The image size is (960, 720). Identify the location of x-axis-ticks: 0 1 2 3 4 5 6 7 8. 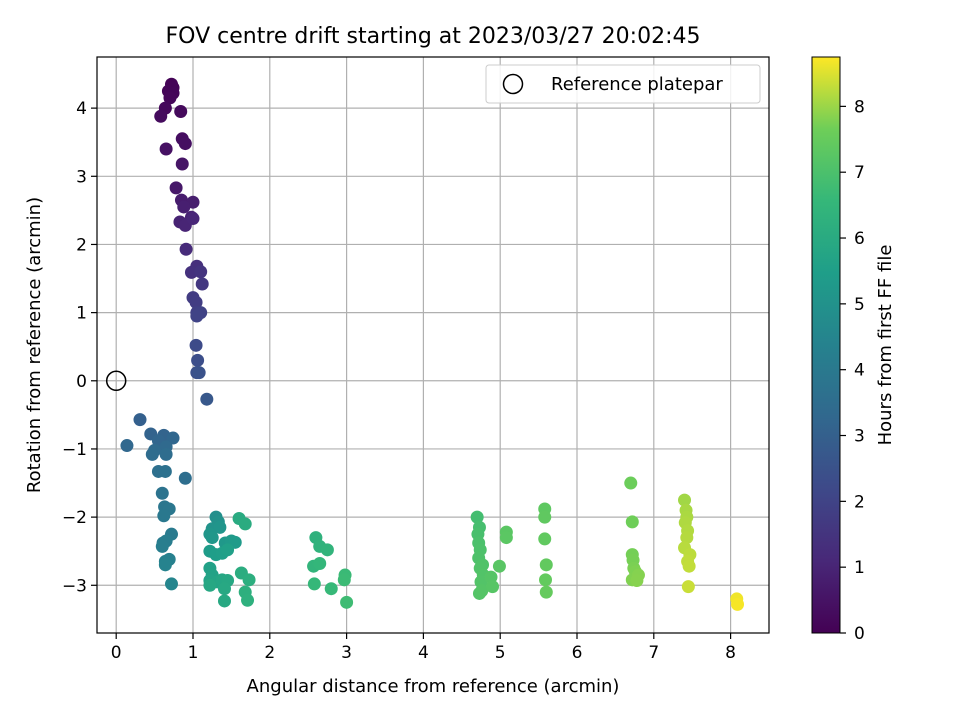
(423, 648).